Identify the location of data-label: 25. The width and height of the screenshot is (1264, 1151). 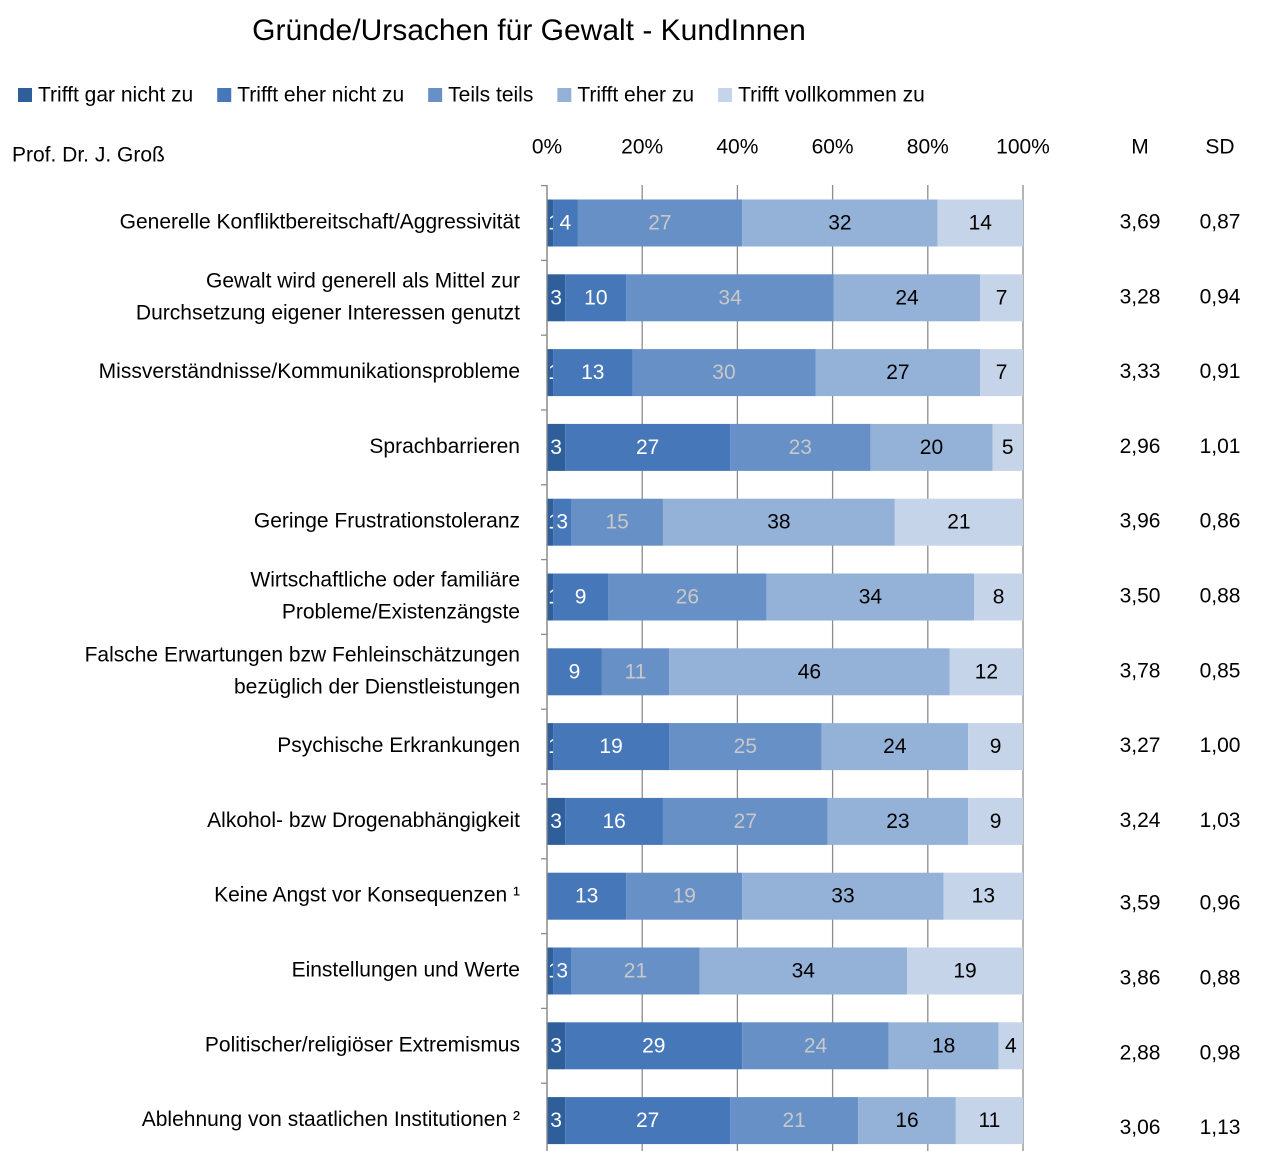
(745, 746).